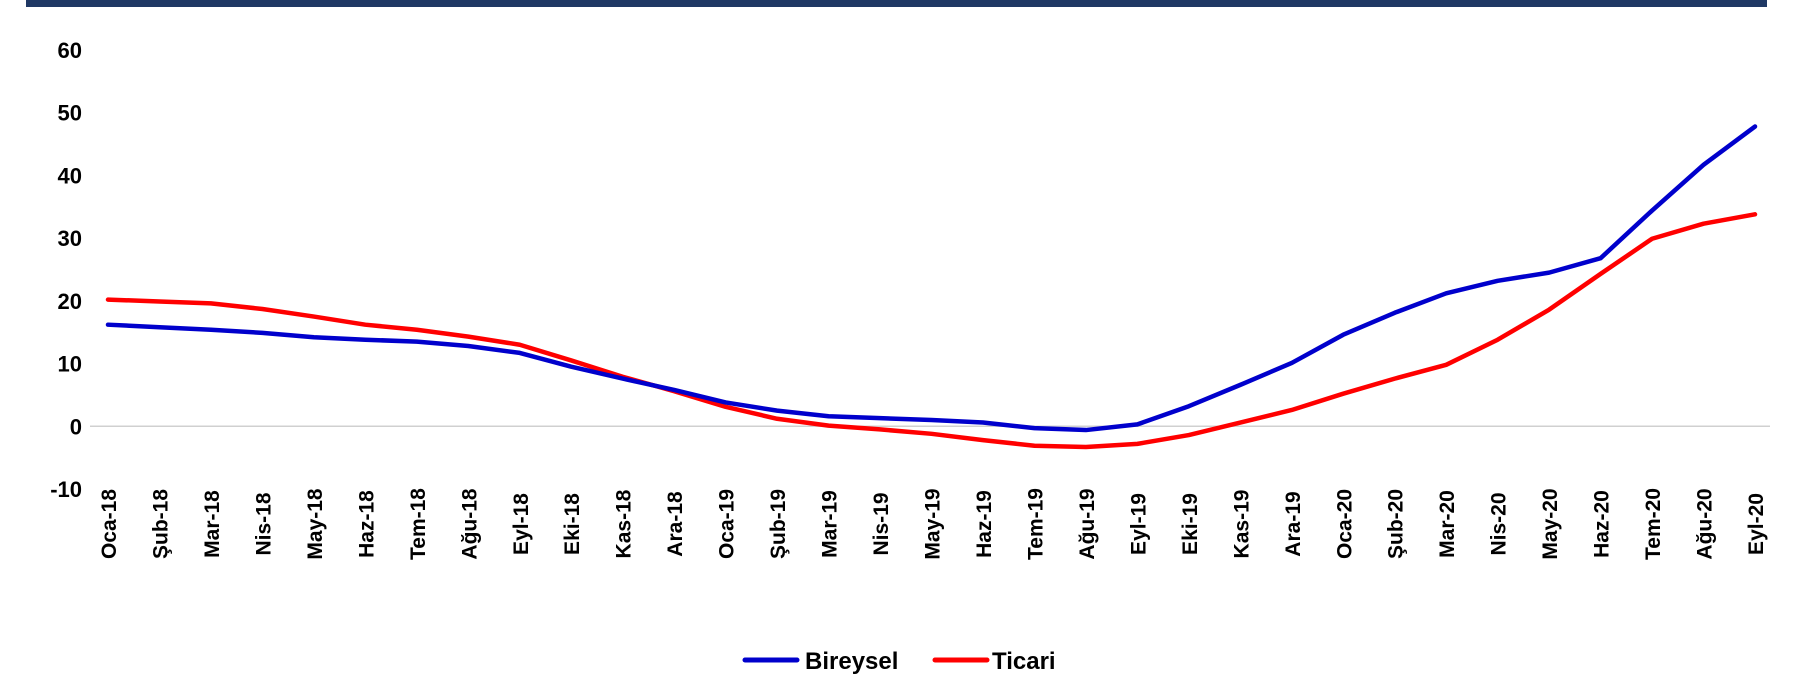  I want to click on x-tick-label: Mar-19, so click(830, 524).